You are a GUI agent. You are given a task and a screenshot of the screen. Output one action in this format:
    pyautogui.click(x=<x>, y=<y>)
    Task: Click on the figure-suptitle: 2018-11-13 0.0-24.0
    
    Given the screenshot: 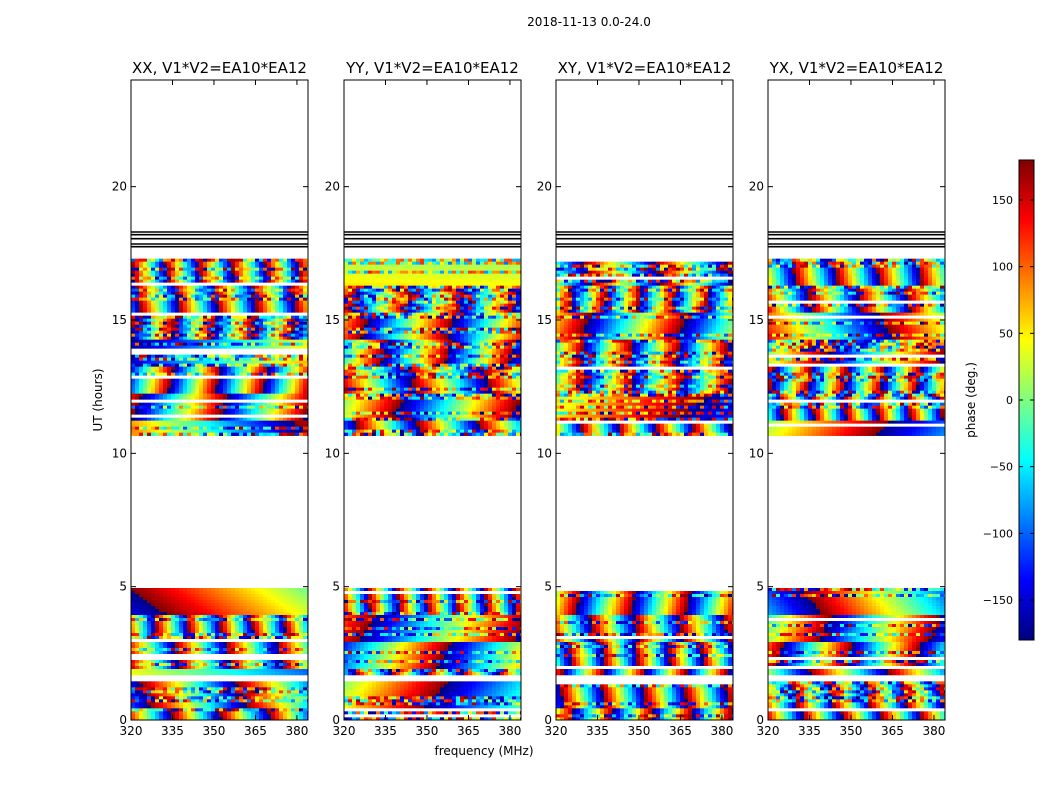 What is the action you would take?
    pyautogui.click(x=589, y=22)
    